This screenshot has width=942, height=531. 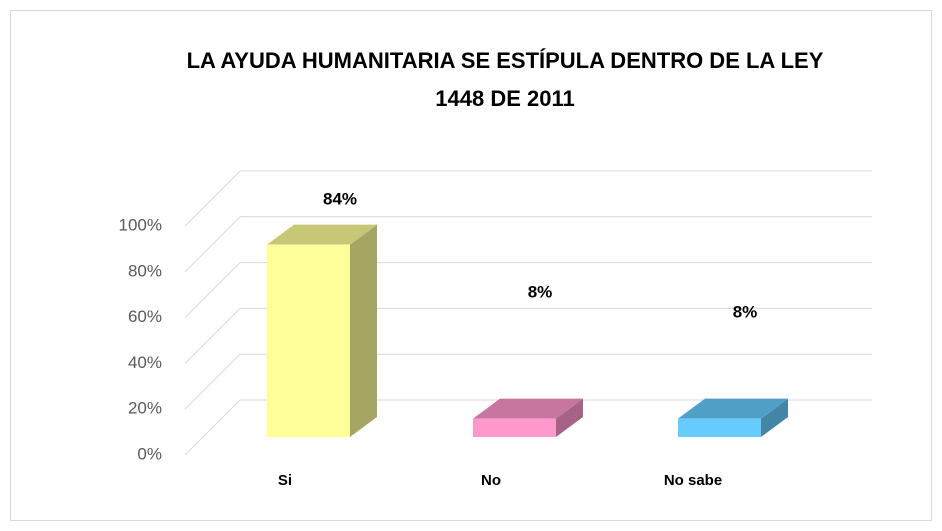 What do you see at coordinates (145, 408) in the screenshot?
I see `y-tick-label: 20%` at bounding box center [145, 408].